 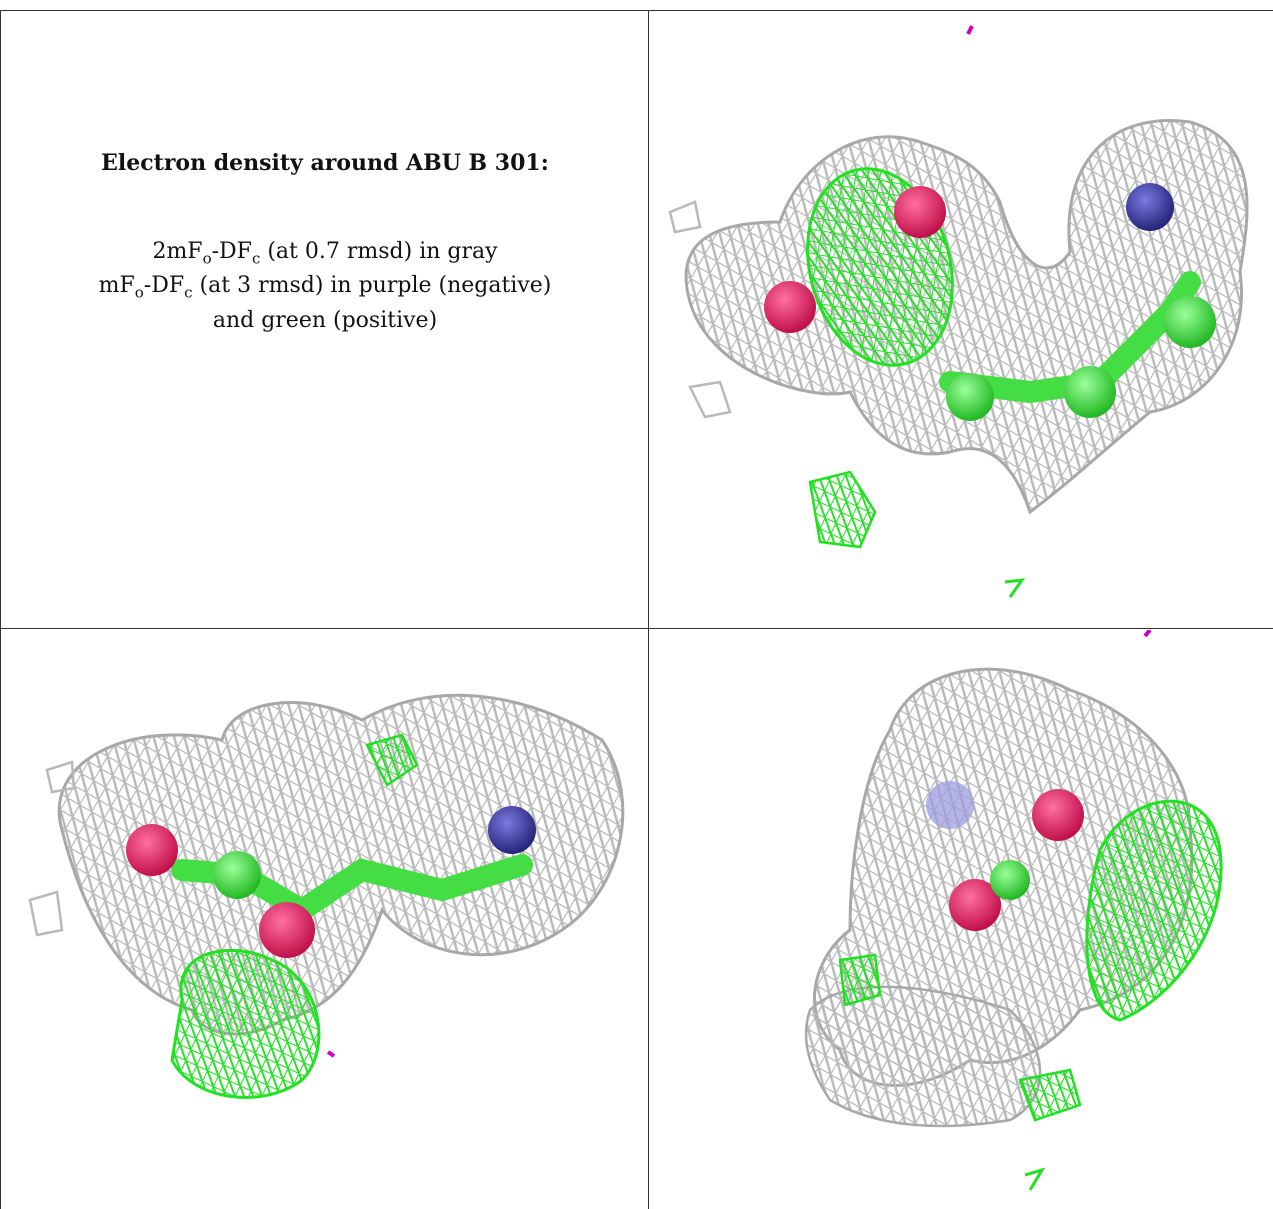 What do you see at coordinates (116, 286) in the screenshot?
I see `caption-text: mF` at bounding box center [116, 286].